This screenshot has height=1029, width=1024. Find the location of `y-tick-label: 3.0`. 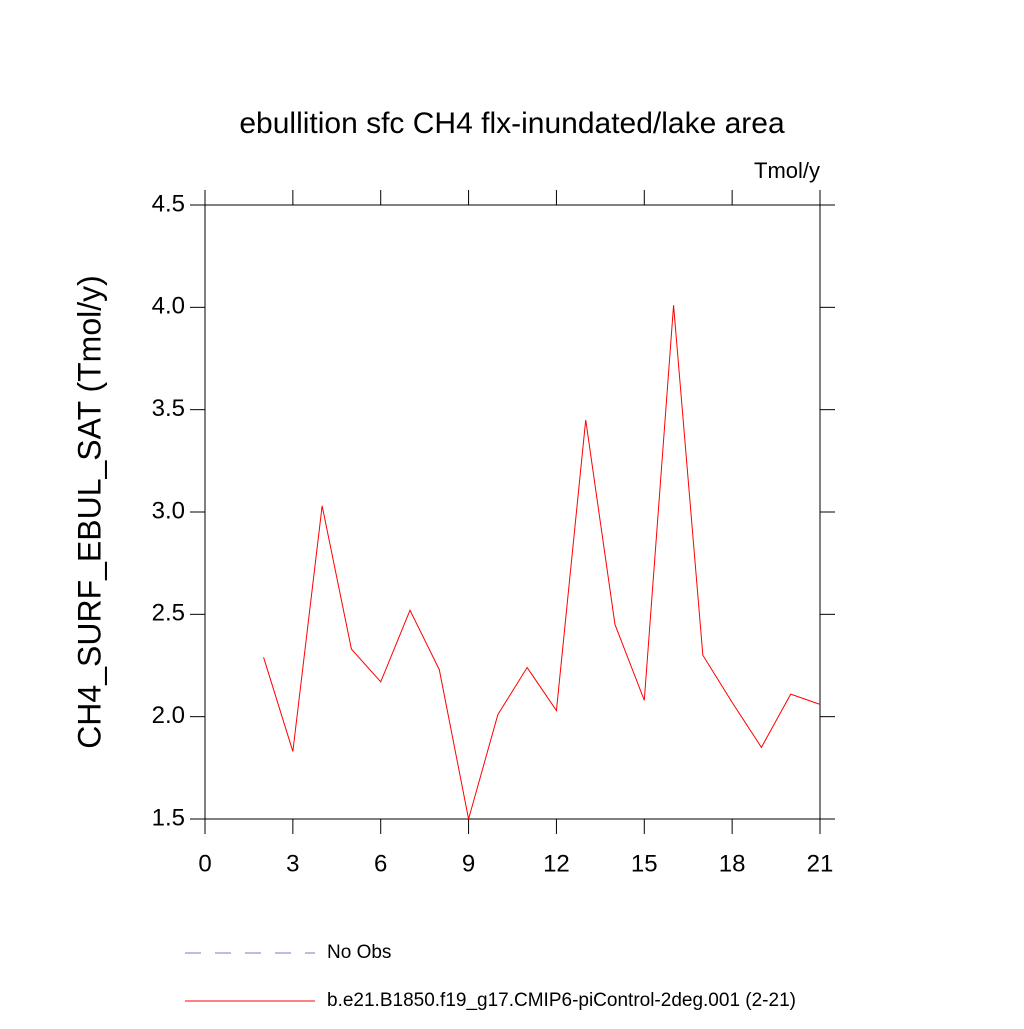

y-tick-label: 3.0 is located at coordinates (168, 510).